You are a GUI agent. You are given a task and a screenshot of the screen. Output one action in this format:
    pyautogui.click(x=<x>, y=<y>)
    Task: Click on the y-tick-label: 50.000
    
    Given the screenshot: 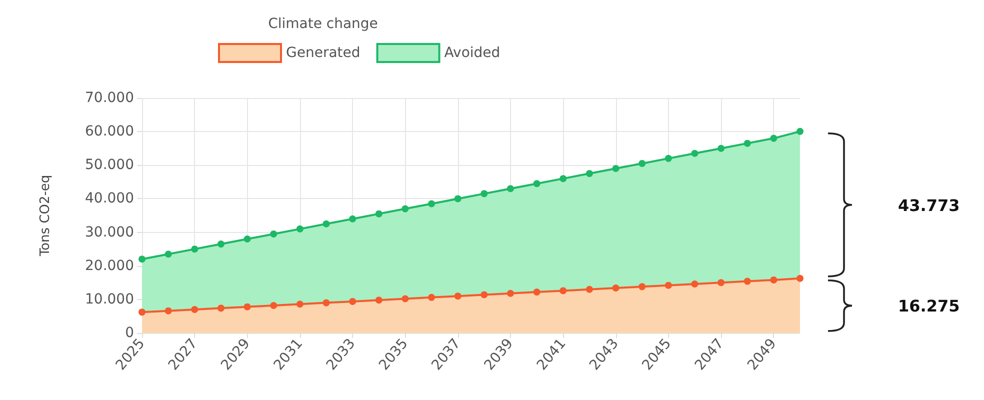 What is the action you would take?
    pyautogui.click(x=109, y=165)
    